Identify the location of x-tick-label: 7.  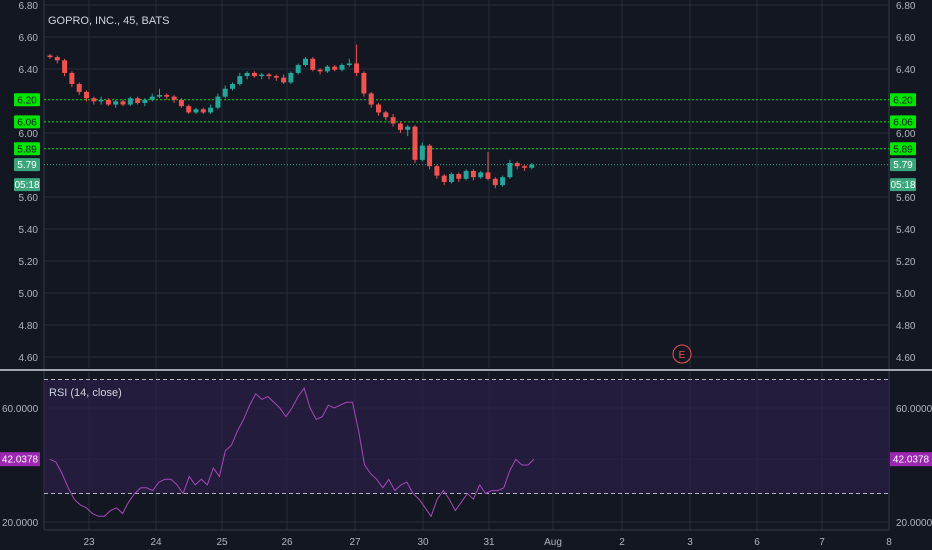
(822, 542).